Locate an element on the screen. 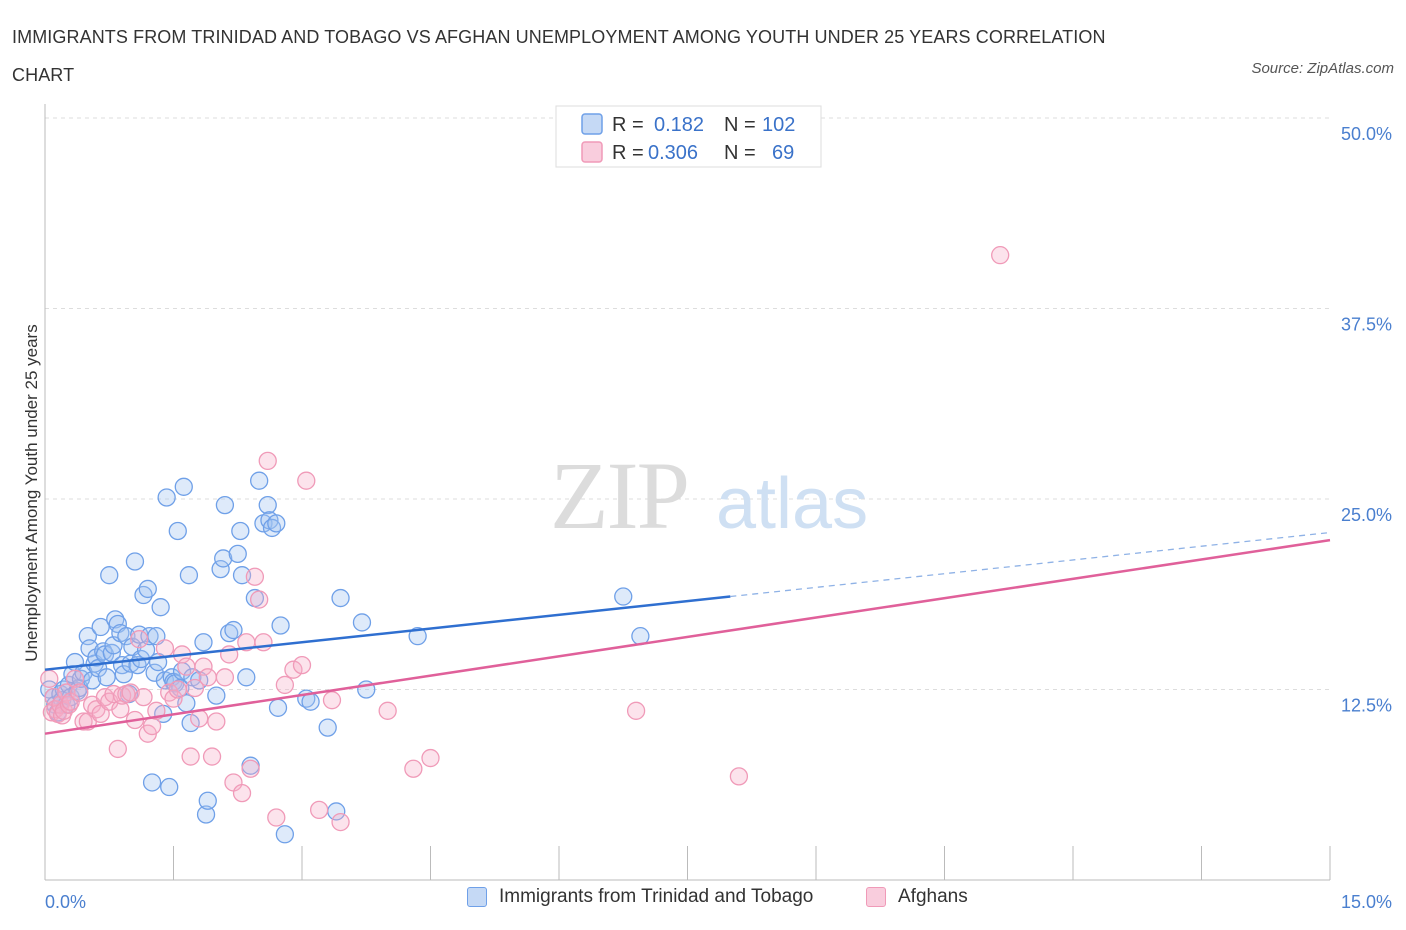  legend-swatch-trinidad is located at coordinates (592, 124).